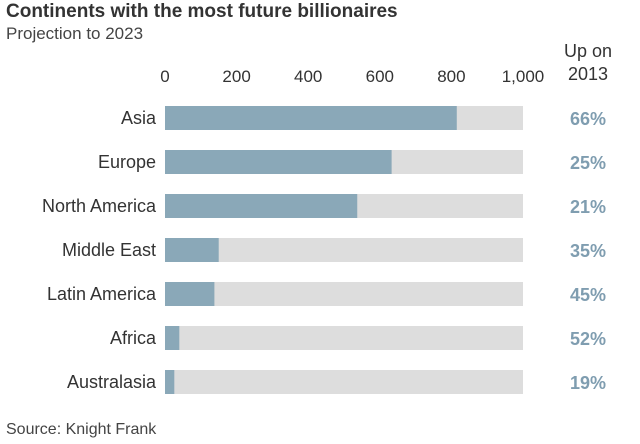 This screenshot has width=640, height=444. What do you see at coordinates (588, 74) in the screenshot?
I see `change-header-line-2: 2013` at bounding box center [588, 74].